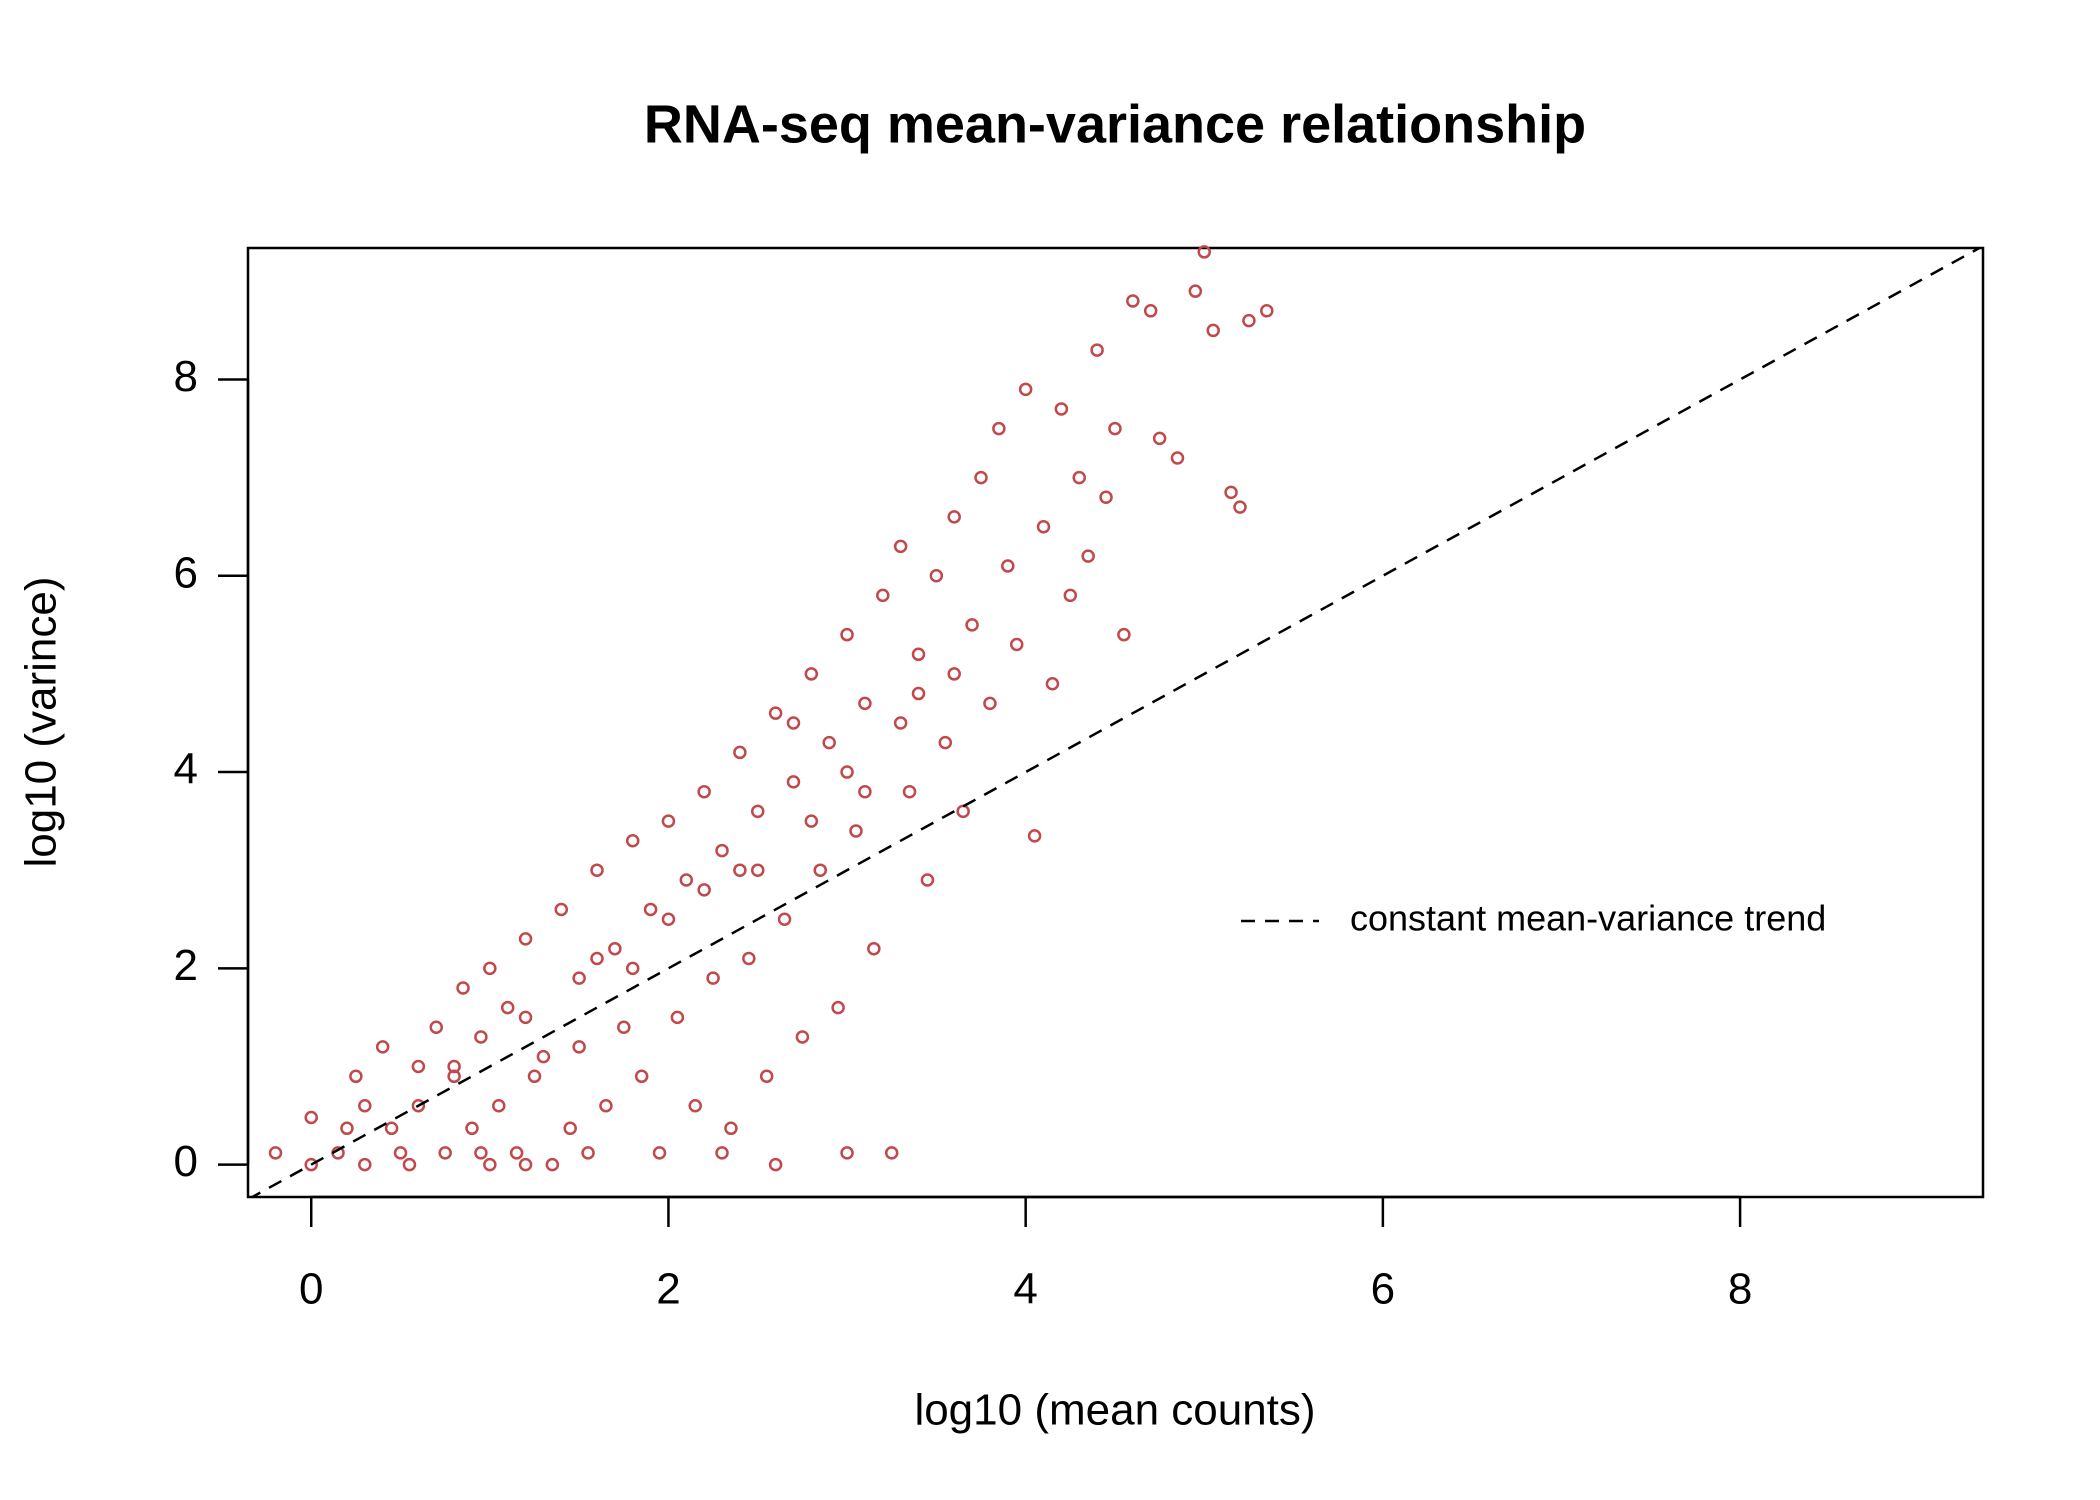 Image resolution: width=2100 pixels, height=1500 pixels. Describe the element at coordinates (186, 965) in the screenshot. I see `y-tick-label: 2` at that location.